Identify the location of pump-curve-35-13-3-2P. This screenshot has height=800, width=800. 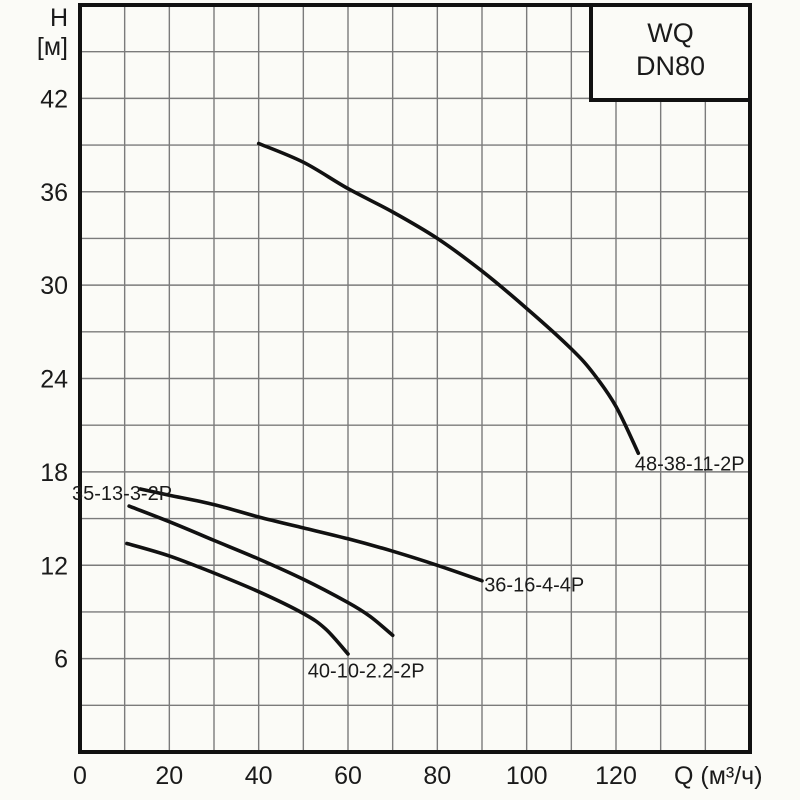
(261, 571).